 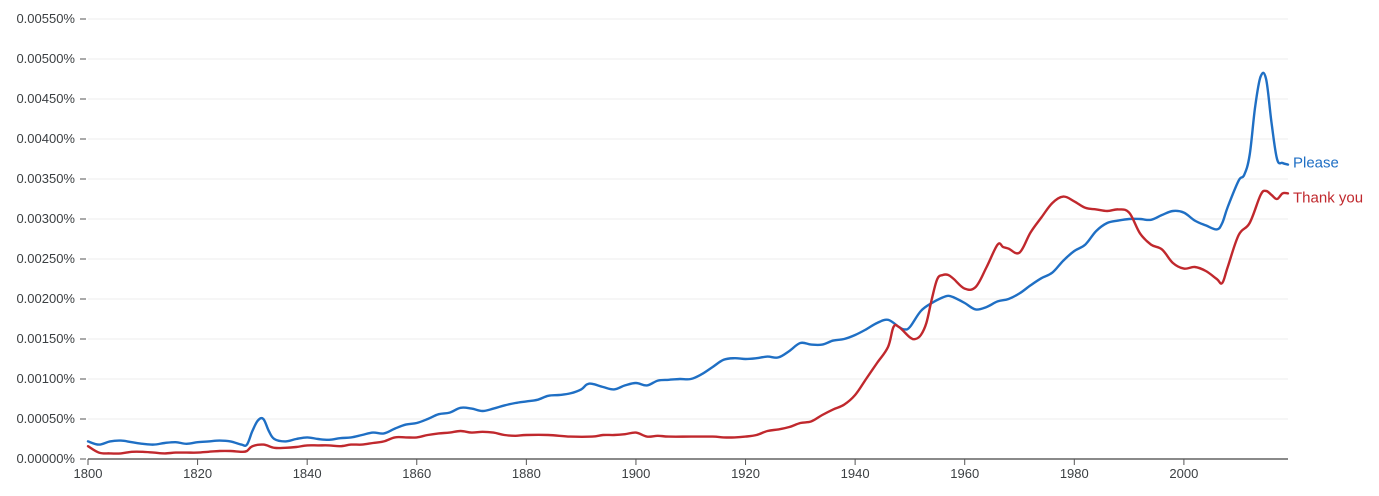 I want to click on x-tick-label: 1840, so click(x=307, y=473).